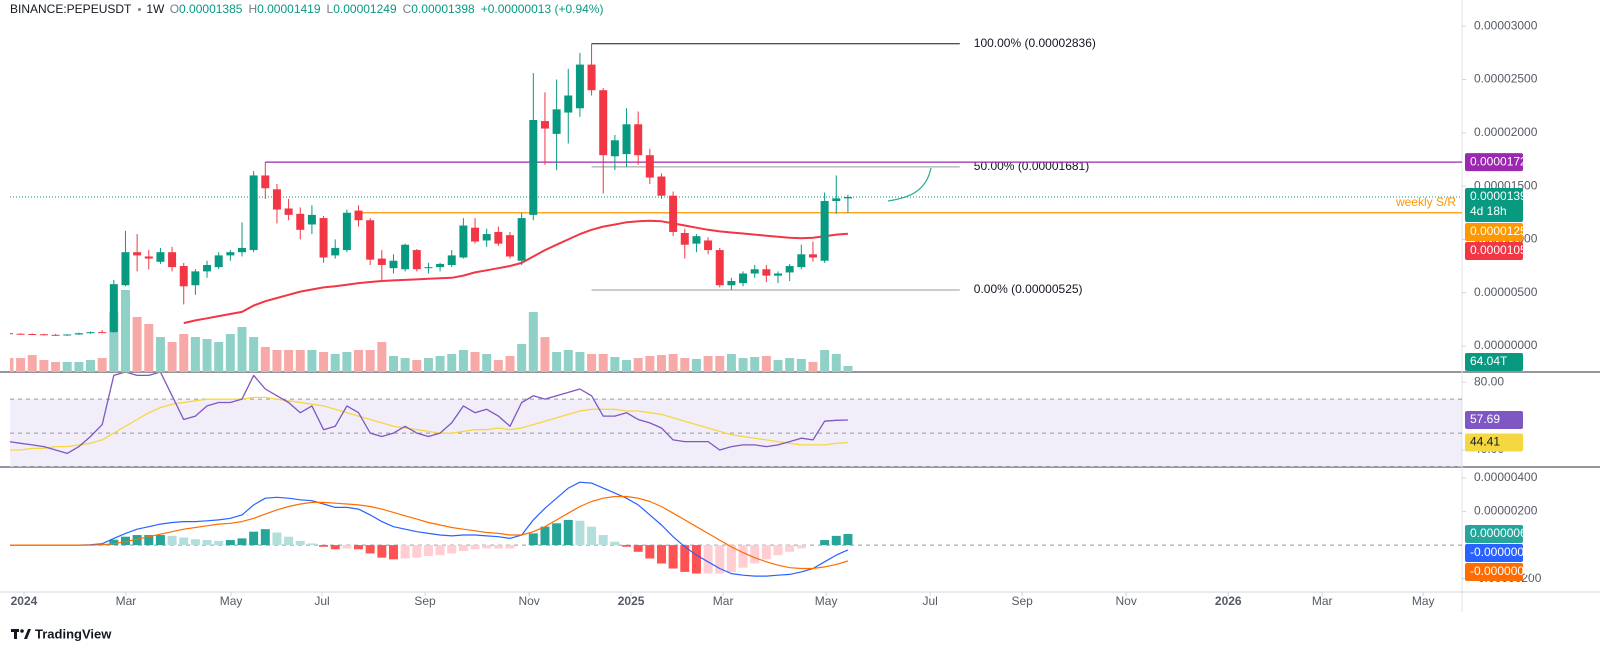  What do you see at coordinates (330, 9) in the screenshot?
I see `ohlc-key: L` at bounding box center [330, 9].